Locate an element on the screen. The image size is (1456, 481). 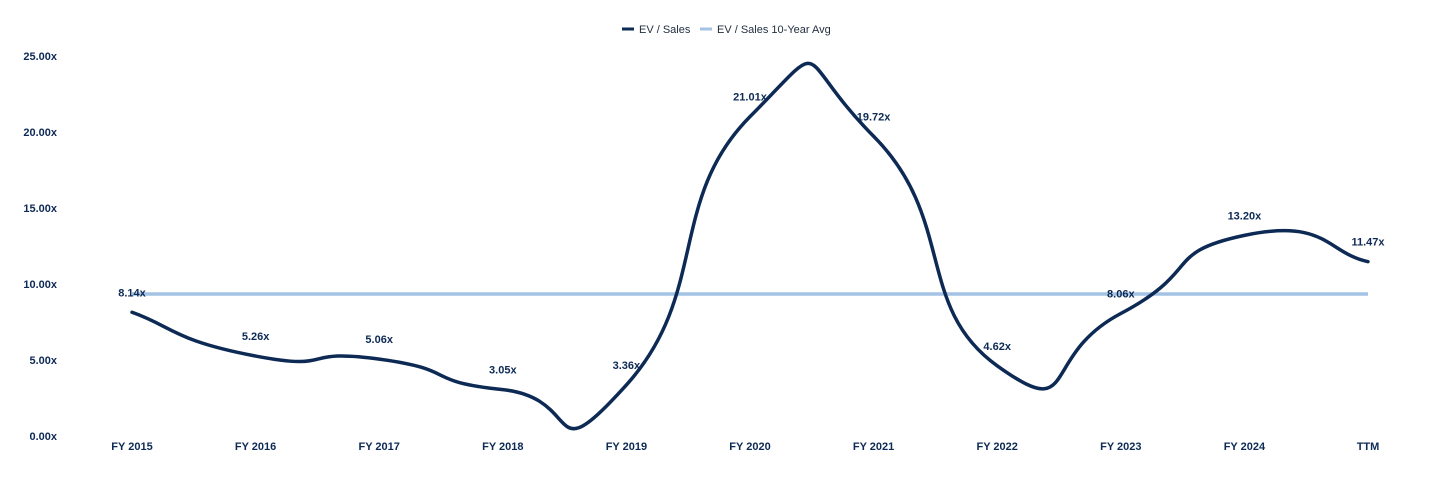
data-label: 3.36x is located at coordinates (627, 366).